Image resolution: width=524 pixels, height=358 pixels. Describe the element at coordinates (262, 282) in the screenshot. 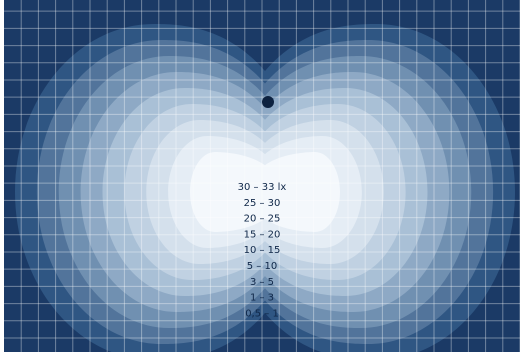

I see `legend-label: 3 – 5` at that location.